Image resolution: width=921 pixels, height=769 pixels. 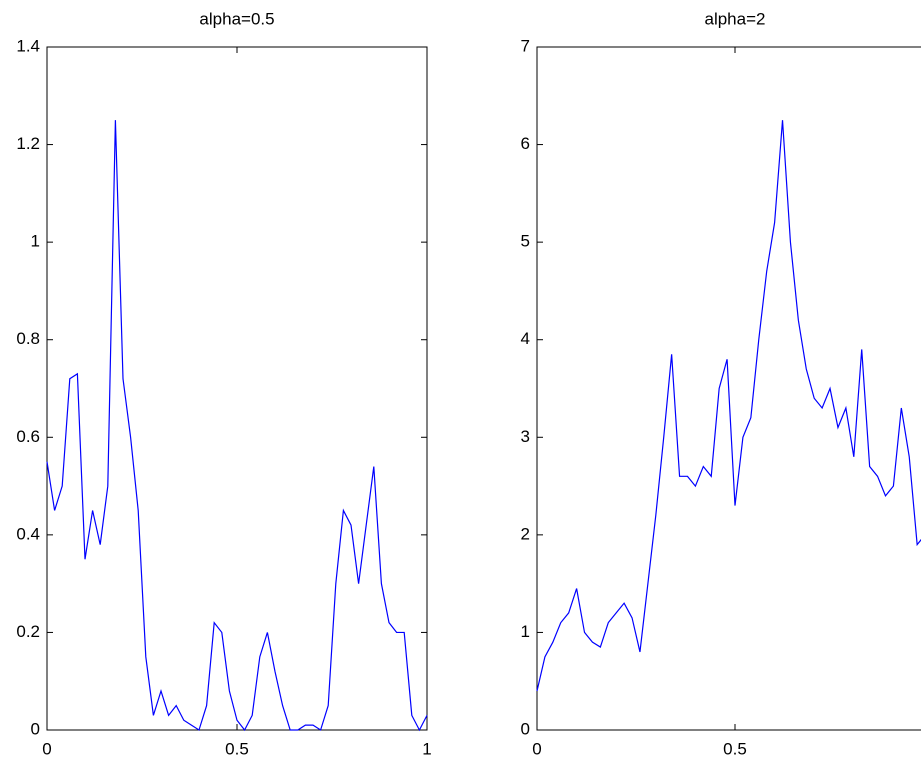 I want to click on y-tick-label: 0.4, so click(x=28, y=533).